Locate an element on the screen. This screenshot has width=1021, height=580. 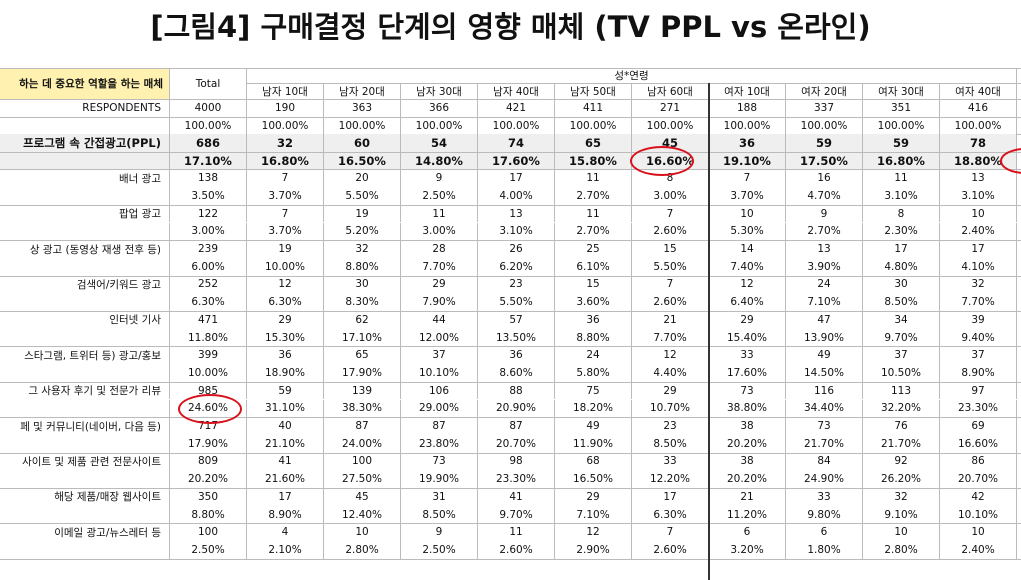
row-label: 해당 제품/매장 웹사이트 is located at coordinates (85, 497).